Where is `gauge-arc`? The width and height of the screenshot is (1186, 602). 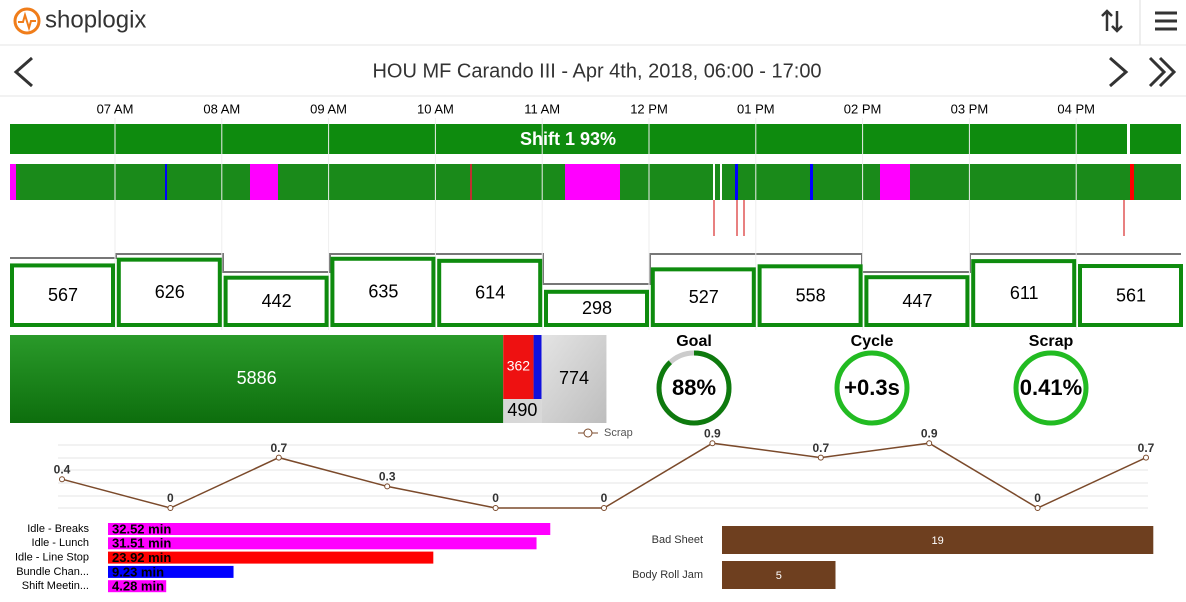
gauge-arc is located at coordinates (694, 388).